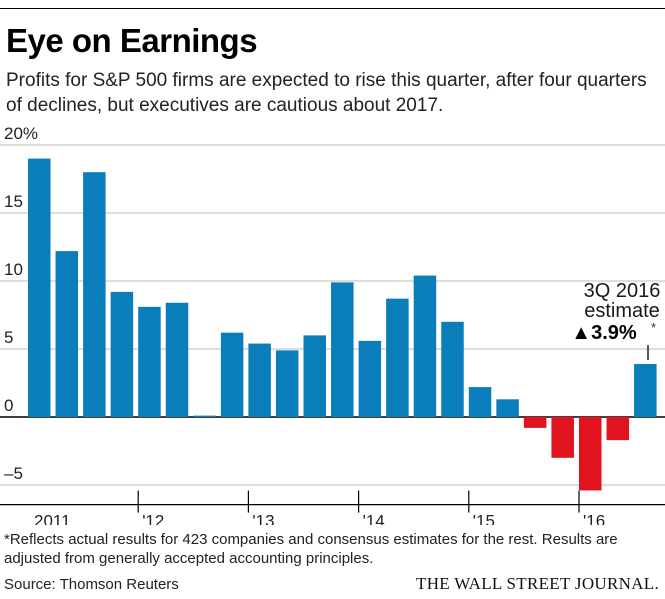  Describe the element at coordinates (622, 291) in the screenshot. I see `annotation-line1: 3Q 2016` at that location.